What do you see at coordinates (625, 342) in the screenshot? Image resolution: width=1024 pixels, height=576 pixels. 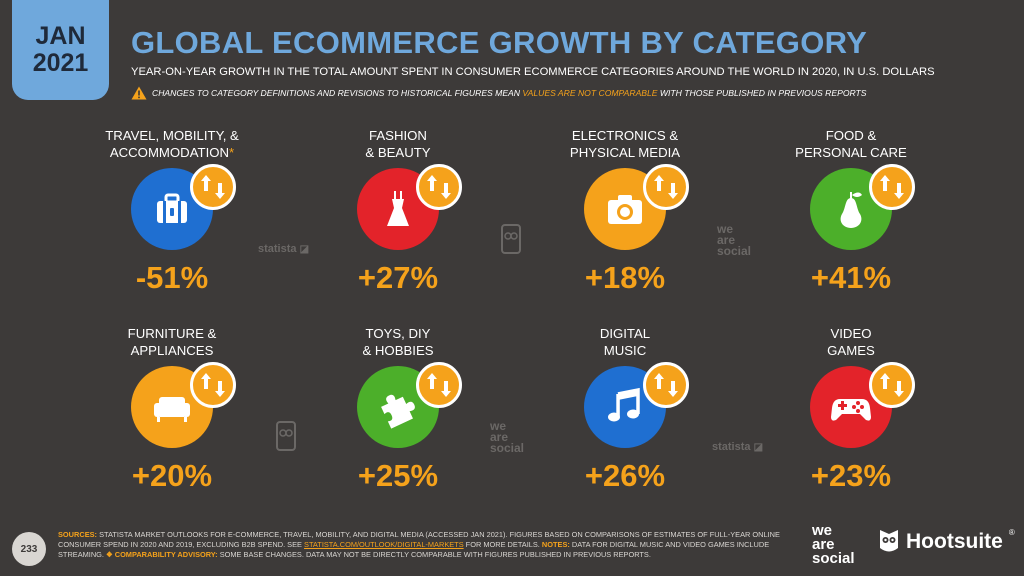 I see `category-label: DIGITAL MUSIC` at bounding box center [625, 342].